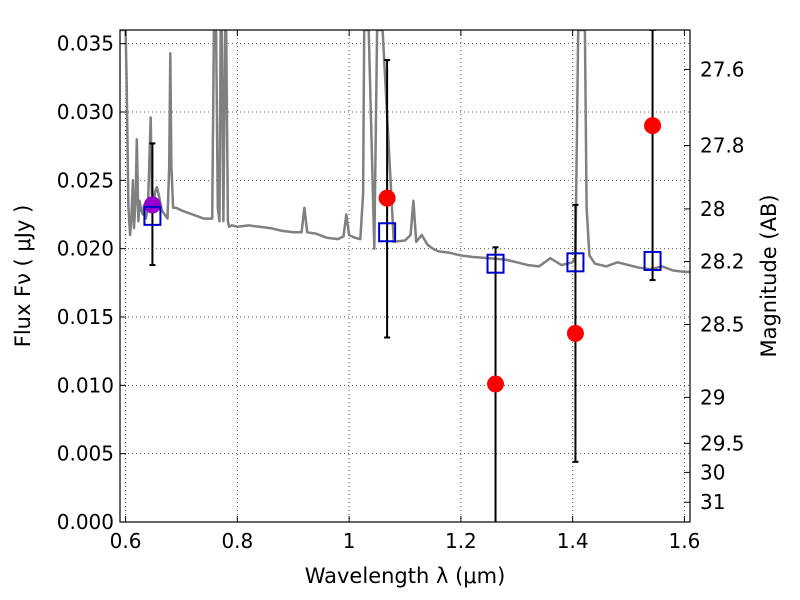 The width and height of the screenshot is (800, 600). I want to click on mag-tick-label: 28.2, so click(722, 262).